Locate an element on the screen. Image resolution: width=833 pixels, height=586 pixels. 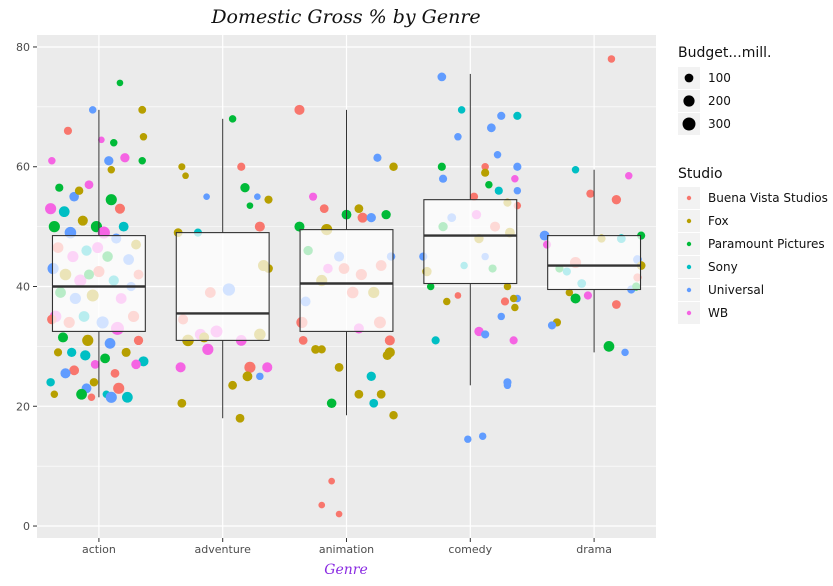
legend-studio-label: Paramount Pictures is located at coordinates (766, 244).